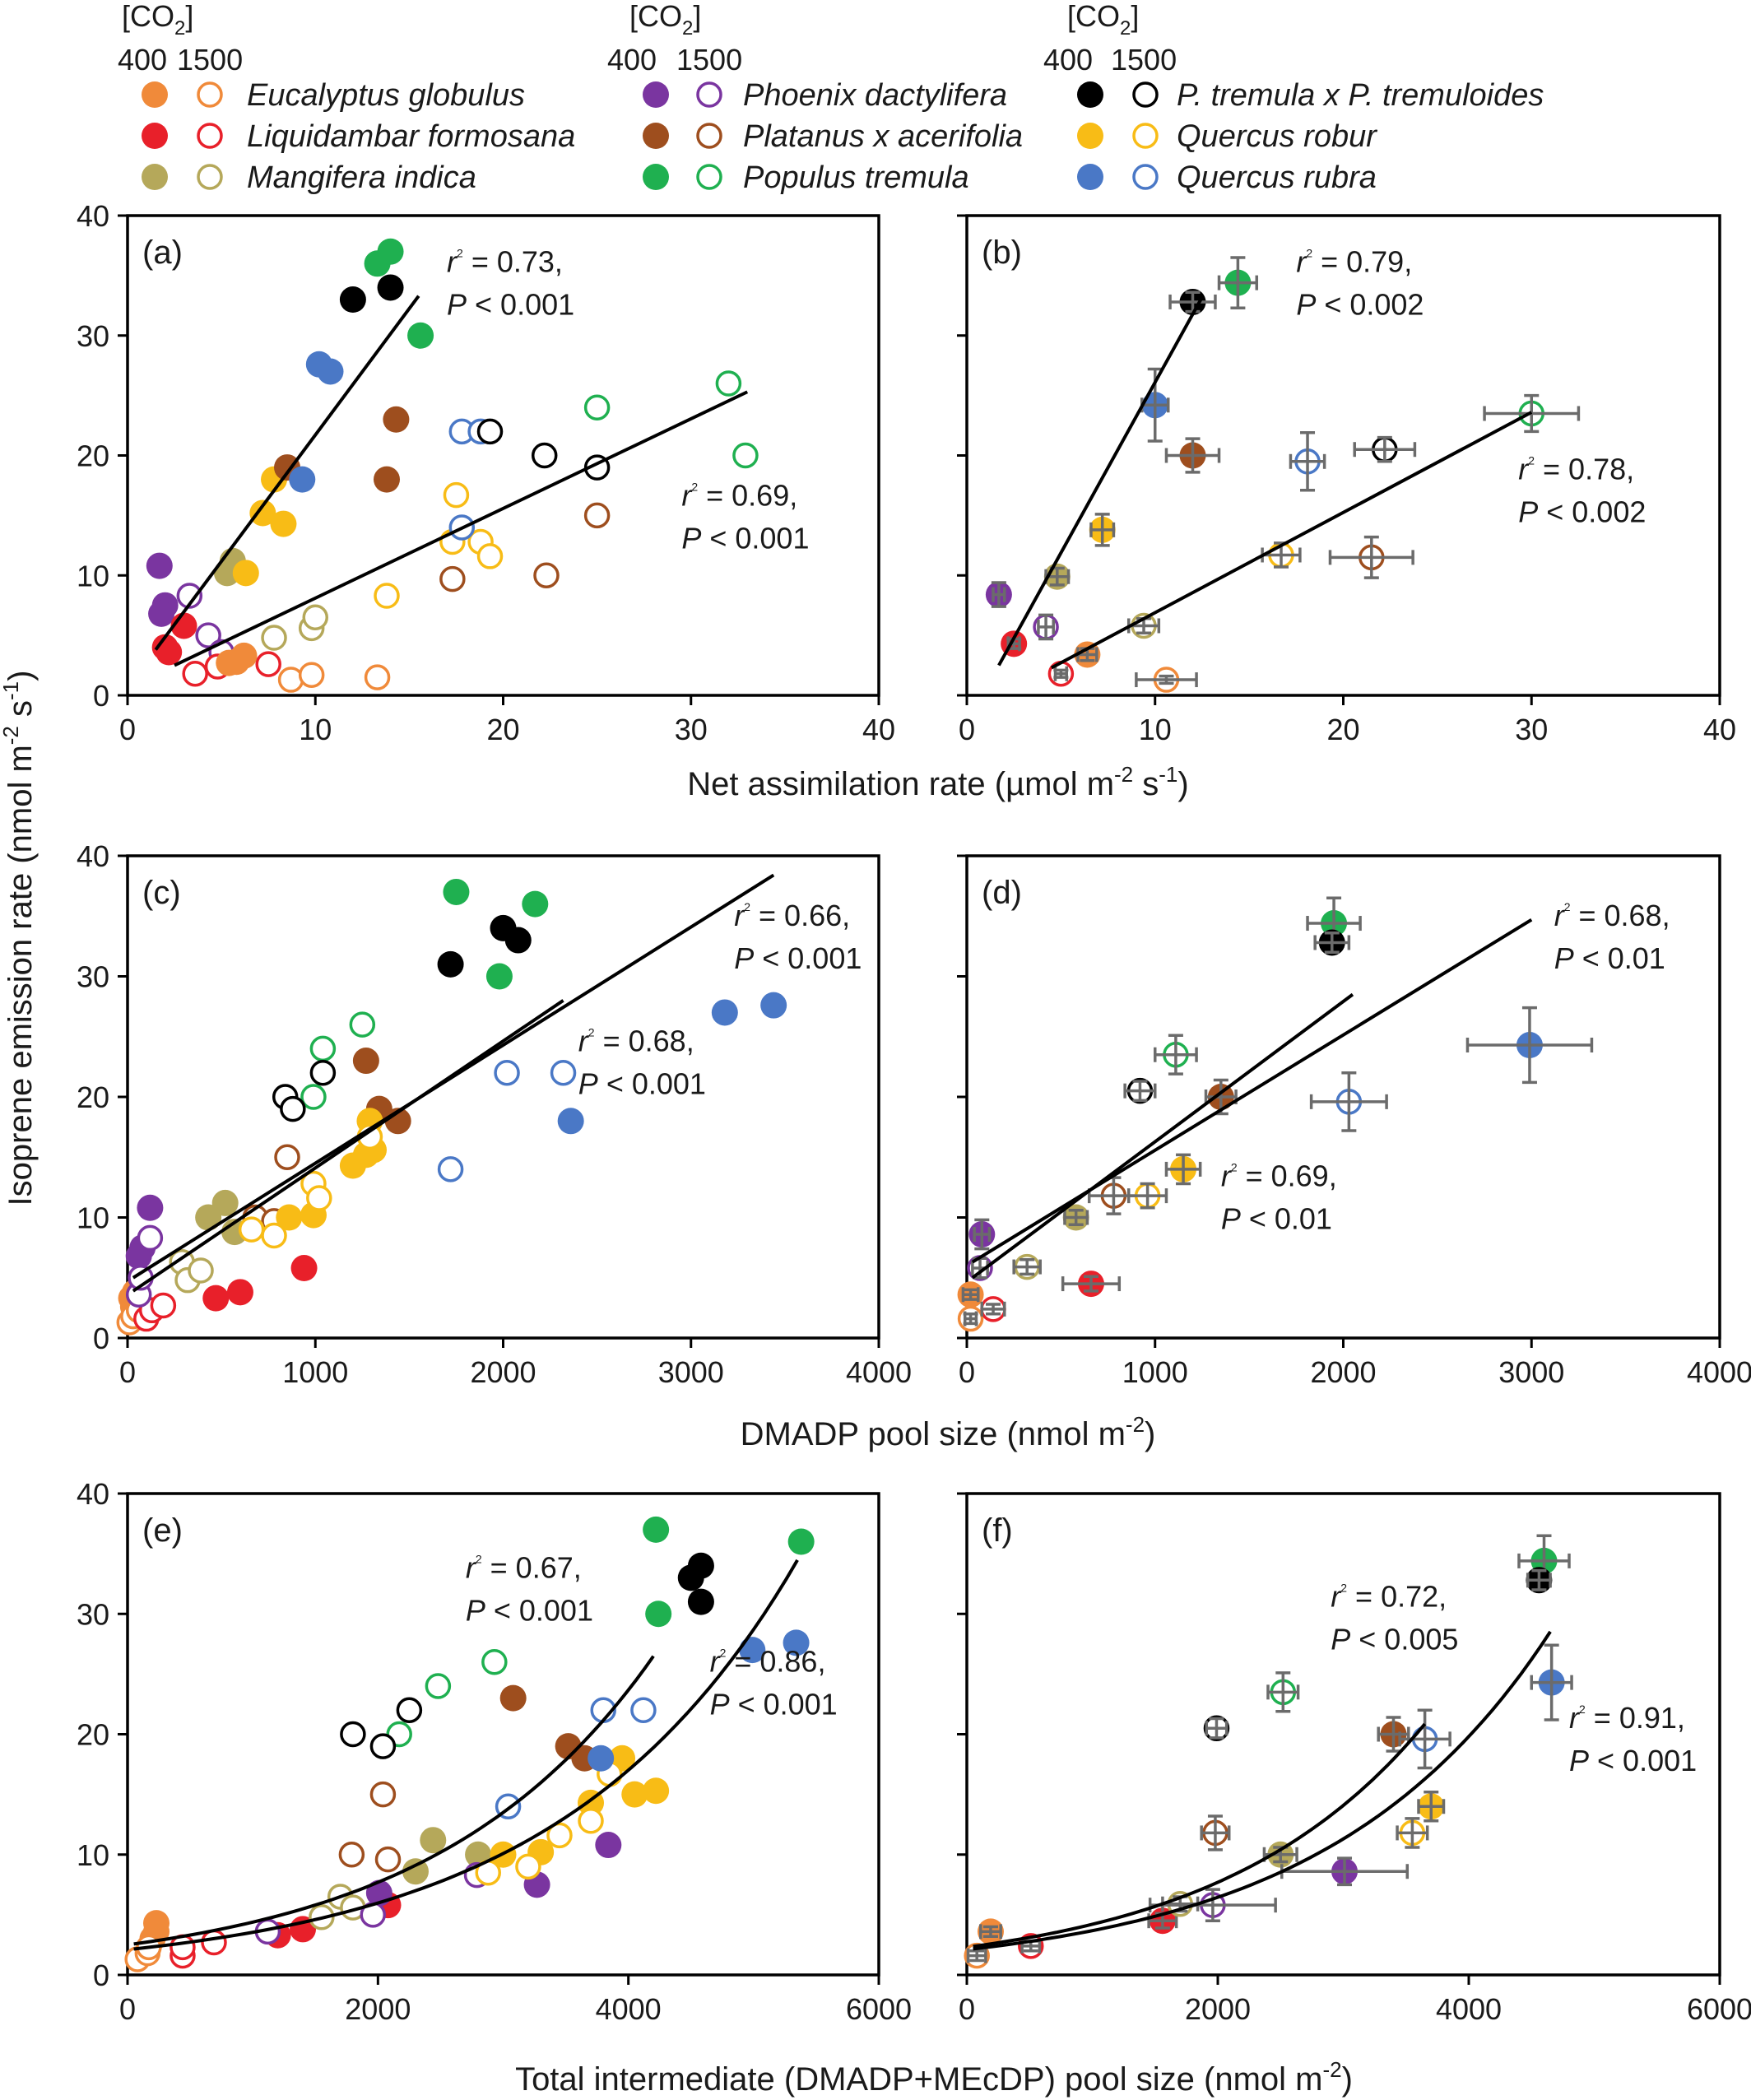 This screenshot has height=2100, width=1751. I want to click on svg-text: r2 = 0.68,, so click(1612, 916).